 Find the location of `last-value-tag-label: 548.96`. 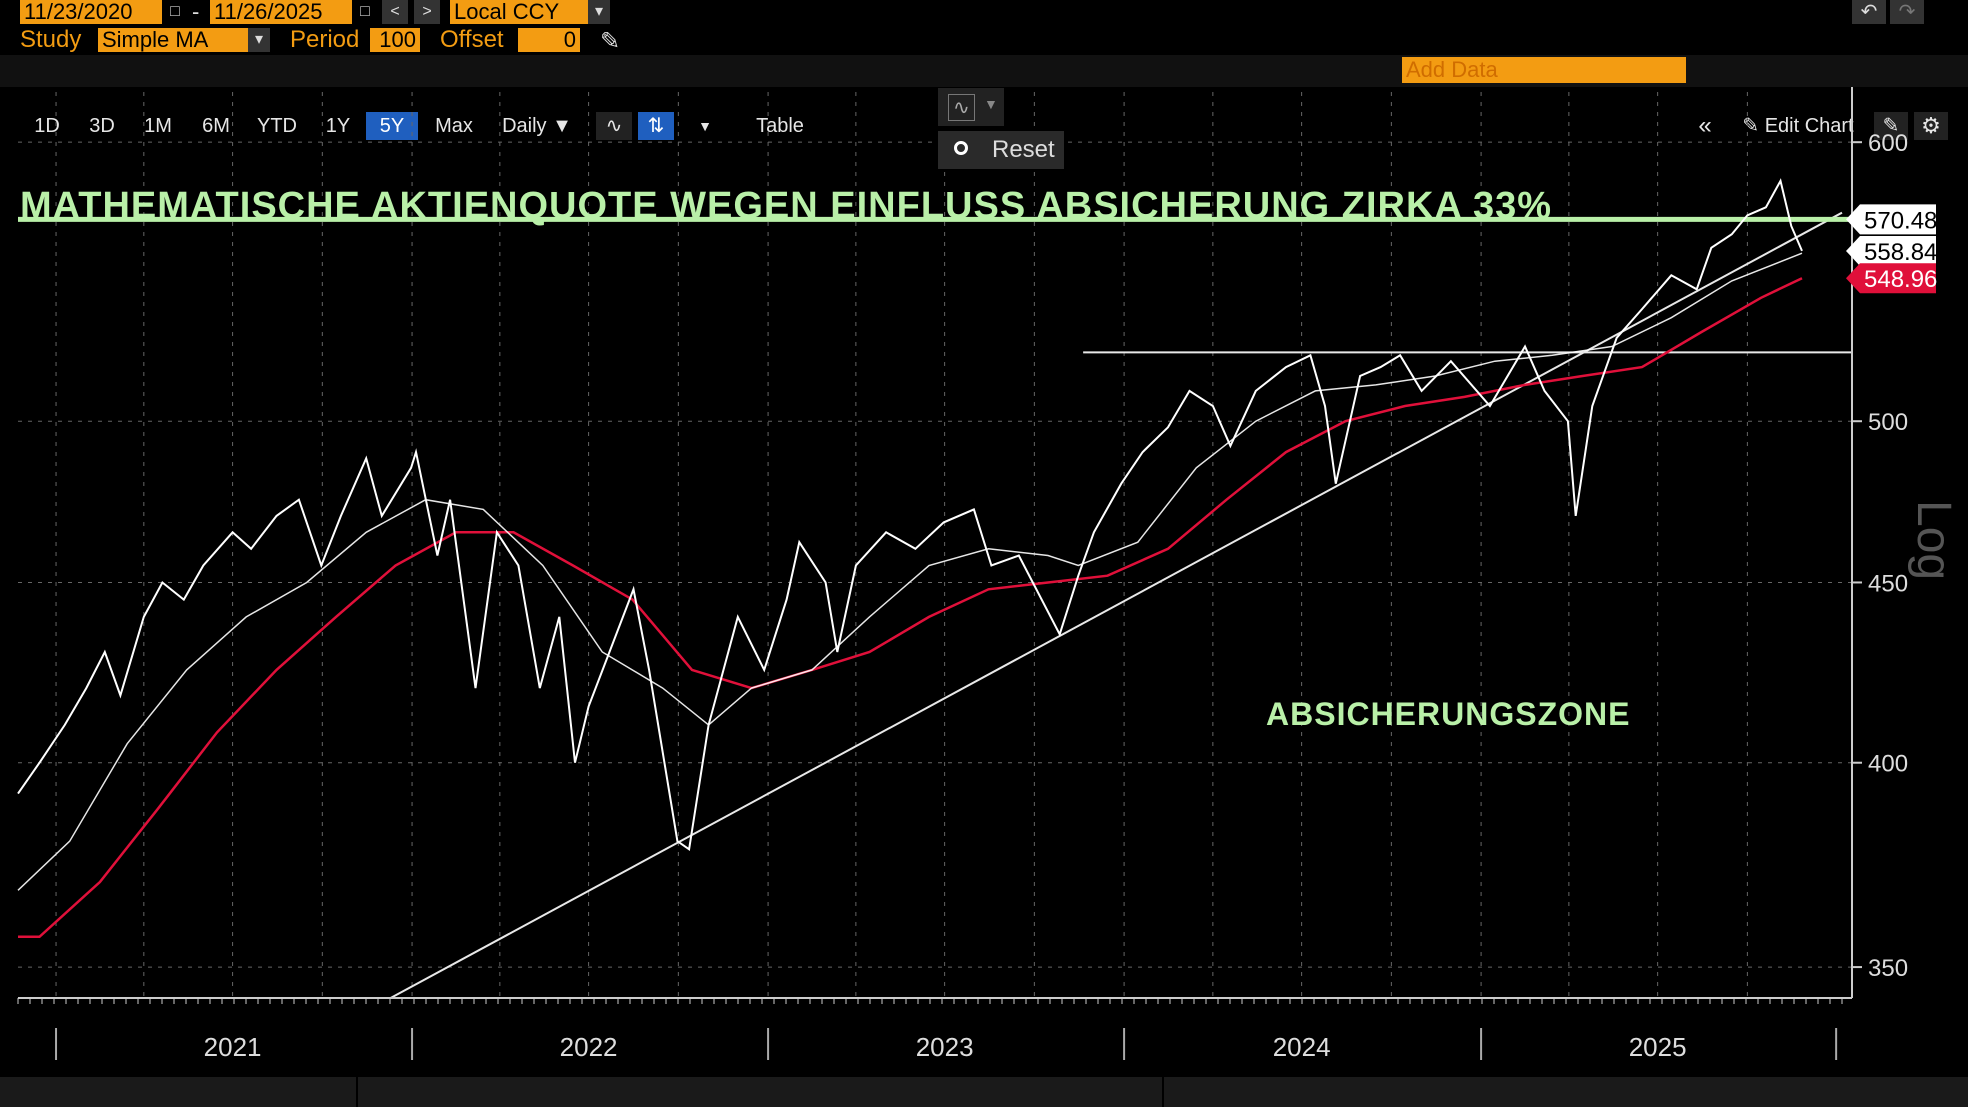

last-value-tag-label: 548.96 is located at coordinates (1900, 279).